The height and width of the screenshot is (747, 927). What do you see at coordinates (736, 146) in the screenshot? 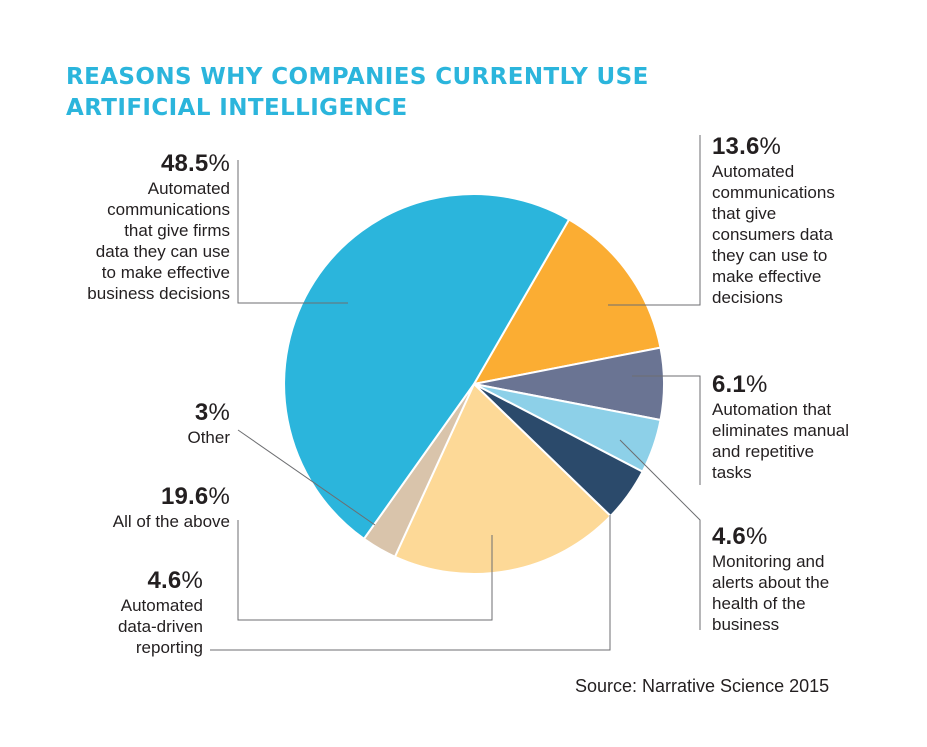
I see `pct-value: 13.6` at bounding box center [736, 146].